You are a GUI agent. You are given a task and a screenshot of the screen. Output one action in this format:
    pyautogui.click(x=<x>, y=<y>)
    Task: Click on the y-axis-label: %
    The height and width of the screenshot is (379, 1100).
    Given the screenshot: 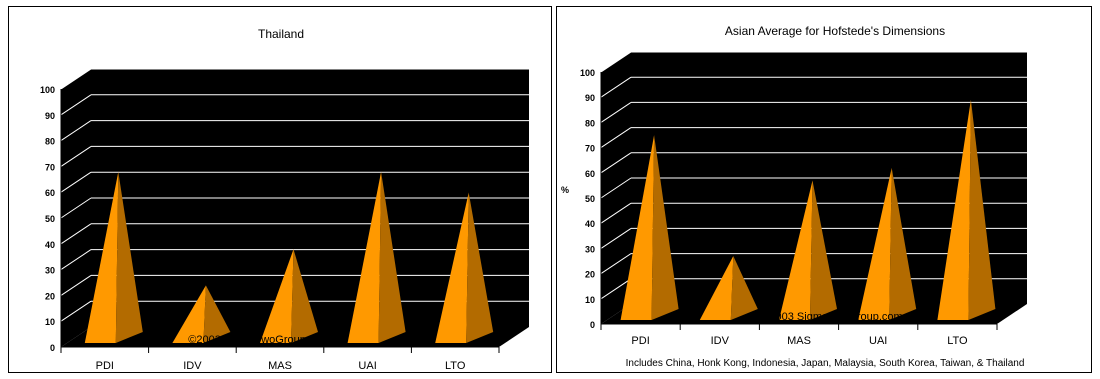 What is the action you would take?
    pyautogui.click(x=565, y=190)
    